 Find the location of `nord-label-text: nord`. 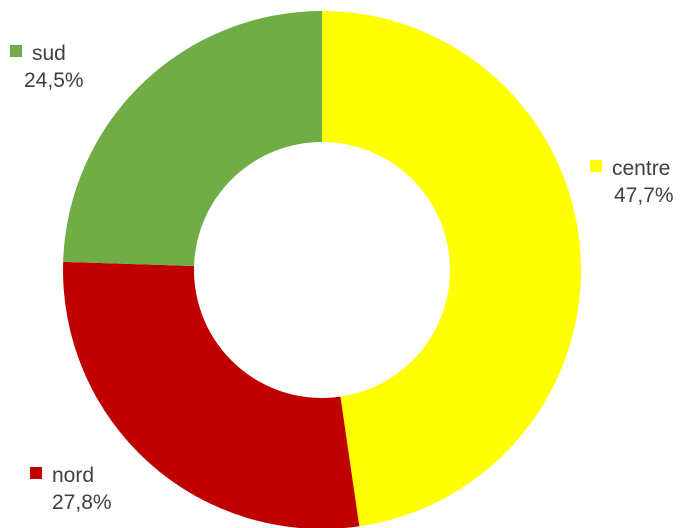

nord-label-text: nord is located at coordinates (73, 475).